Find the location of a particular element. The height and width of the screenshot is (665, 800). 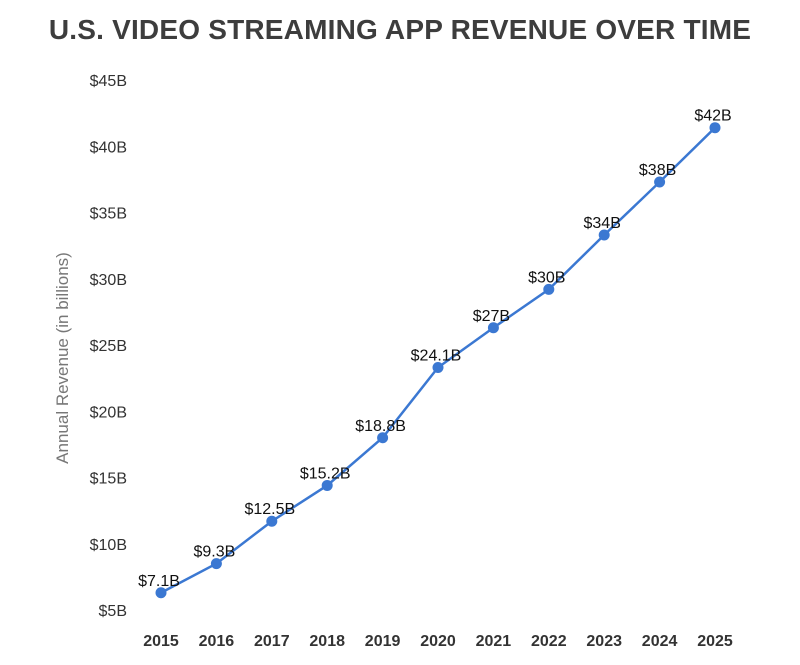

y-tick-label: $45B is located at coordinates (108, 81).